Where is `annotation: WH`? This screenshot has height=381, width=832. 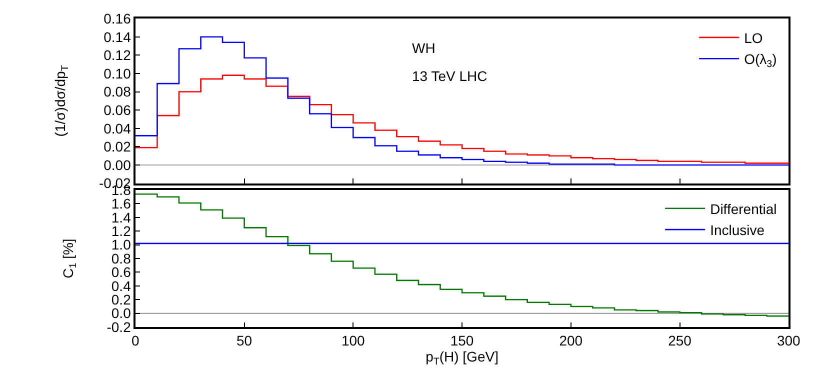
annotation: WH is located at coordinates (424, 48).